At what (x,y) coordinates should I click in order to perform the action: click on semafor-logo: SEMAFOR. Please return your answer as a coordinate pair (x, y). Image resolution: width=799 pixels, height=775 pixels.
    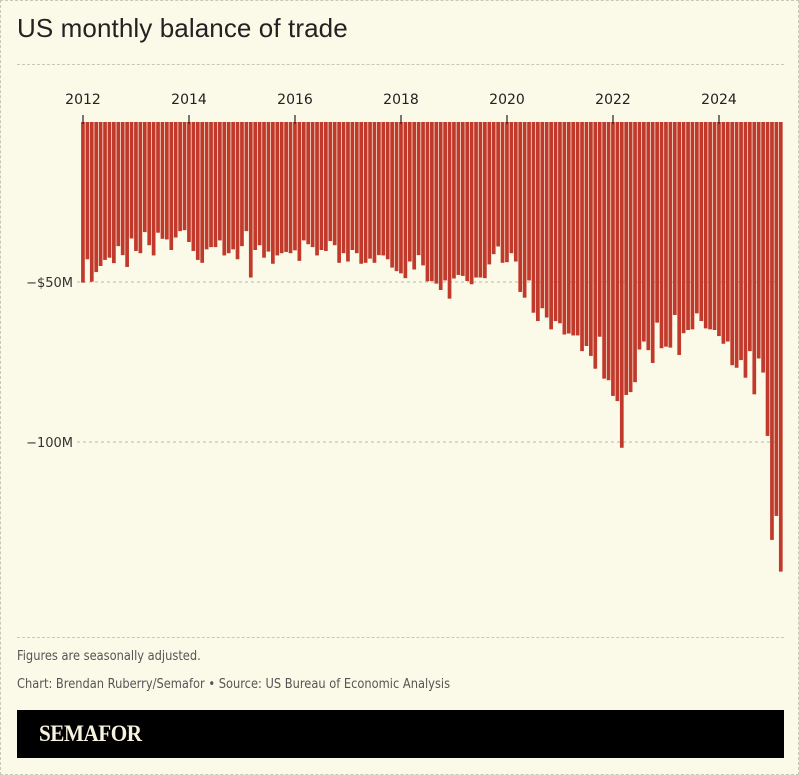
    Looking at the image, I should click on (90, 733).